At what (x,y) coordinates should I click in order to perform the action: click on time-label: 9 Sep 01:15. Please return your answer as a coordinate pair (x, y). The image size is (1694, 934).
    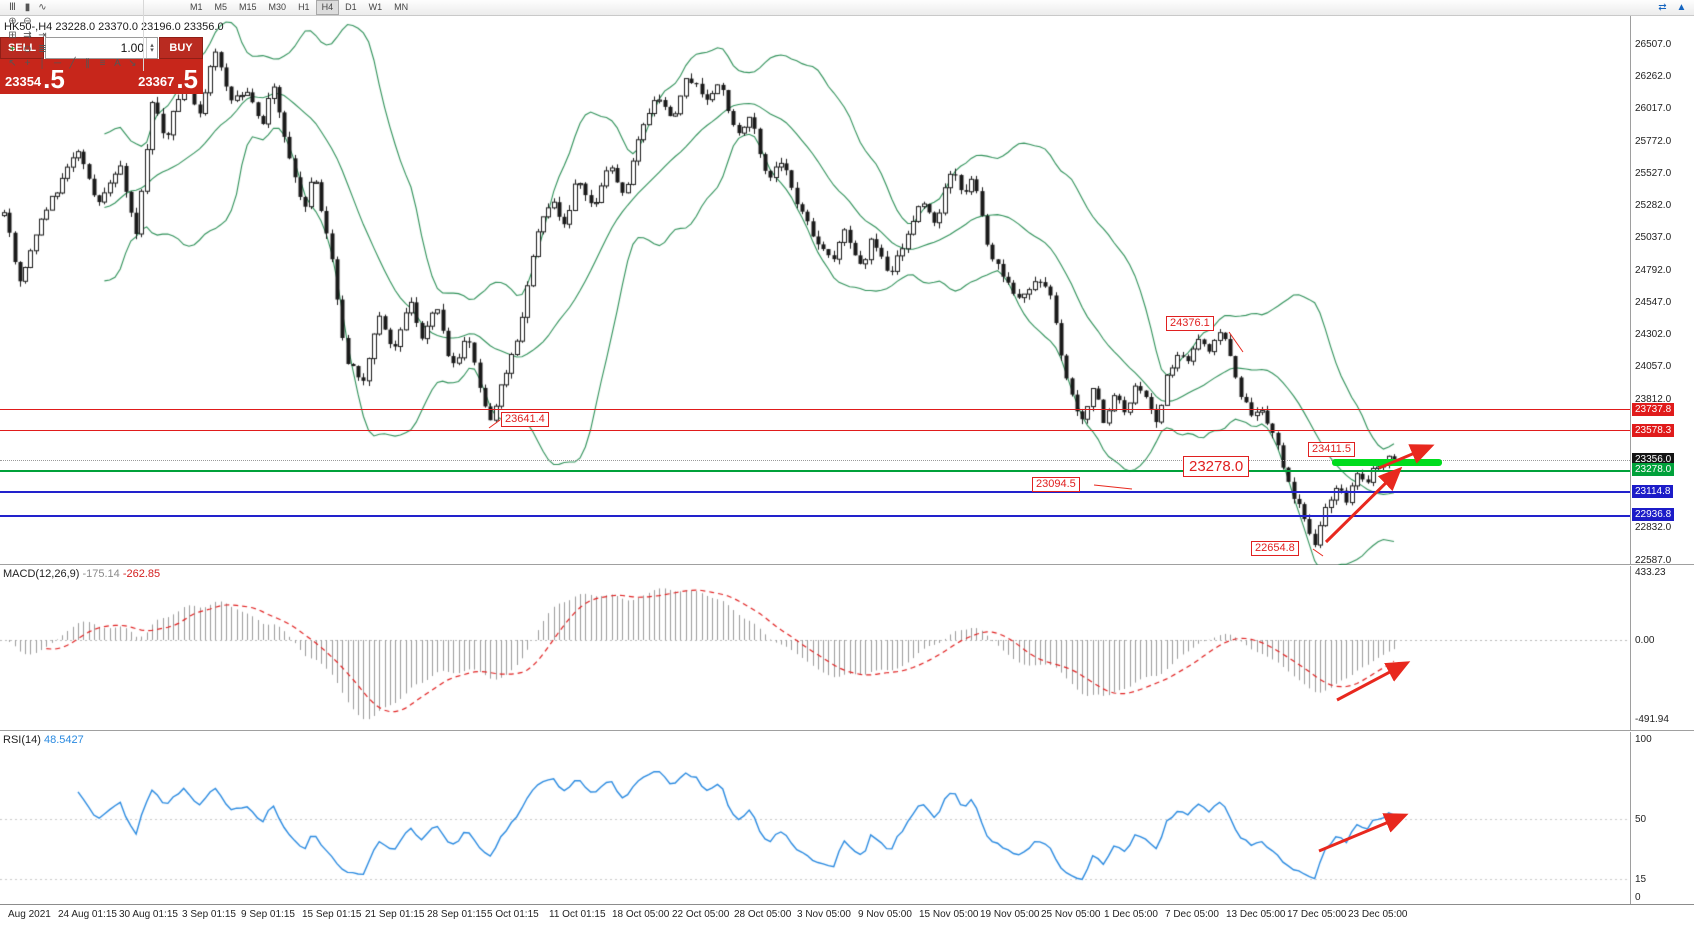
    Looking at the image, I should click on (268, 914).